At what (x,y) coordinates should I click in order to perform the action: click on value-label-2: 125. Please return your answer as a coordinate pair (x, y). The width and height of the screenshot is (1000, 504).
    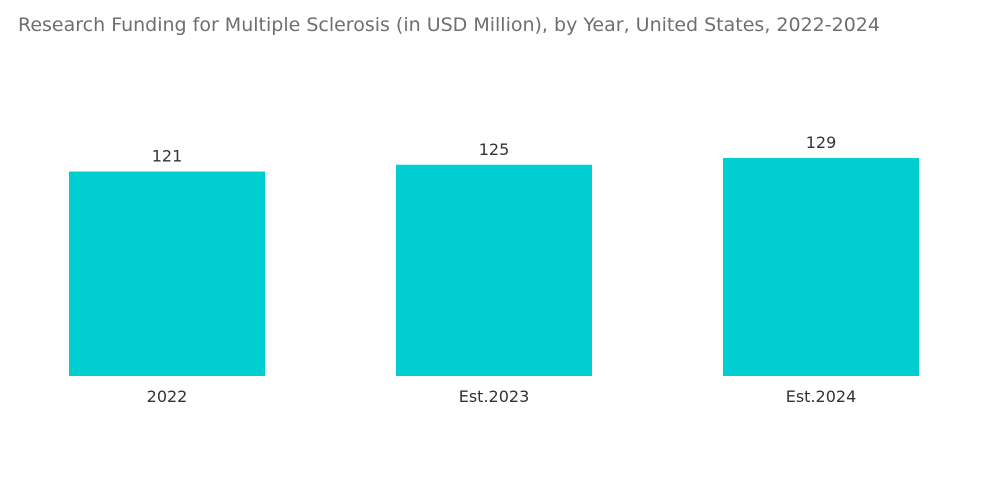
    Looking at the image, I should click on (494, 149).